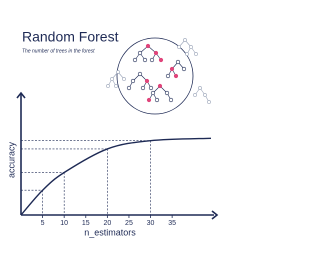 The height and width of the screenshot is (280, 320). What do you see at coordinates (11, 159) in the screenshot?
I see `y-axis-label: accuracy` at bounding box center [11, 159].